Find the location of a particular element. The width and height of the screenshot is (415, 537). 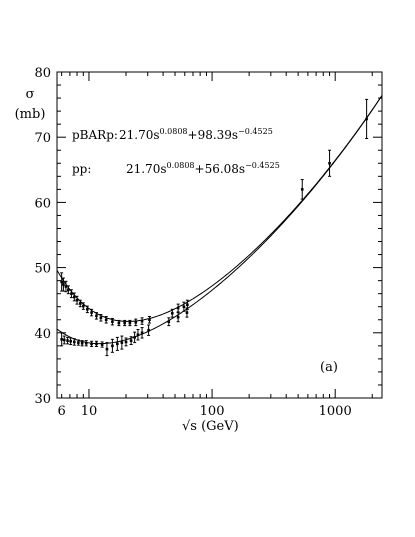

x-tick-label: 1000 is located at coordinates (335, 411).